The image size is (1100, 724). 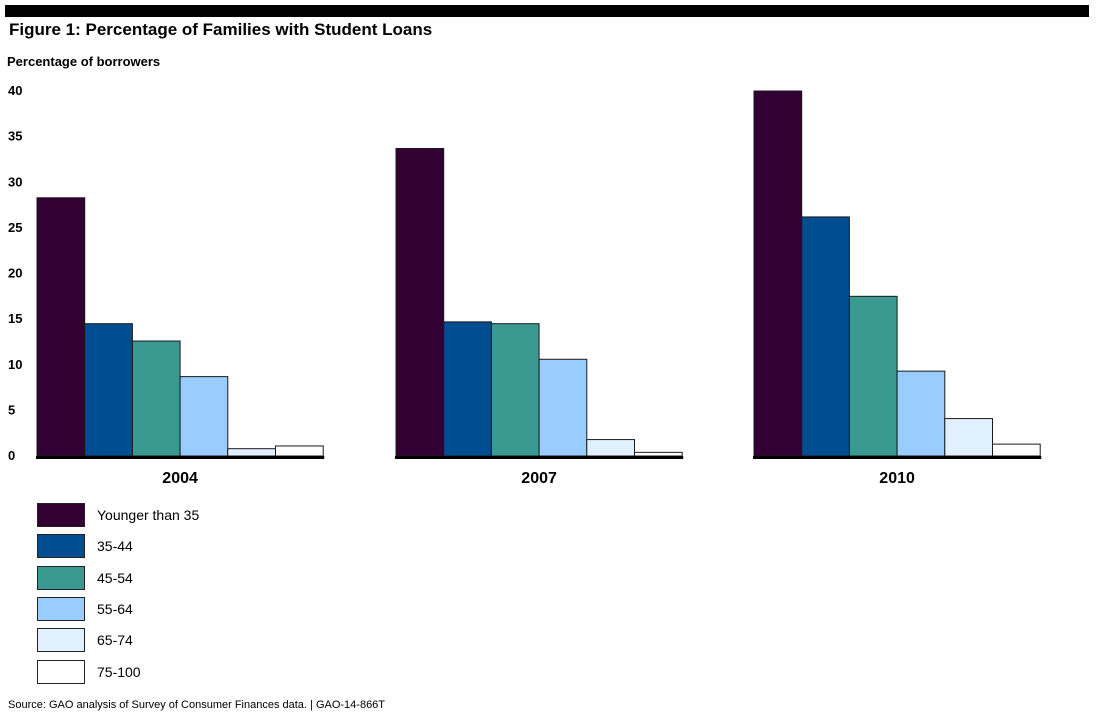 I want to click on legend-label: 65-74, so click(x=115, y=640).